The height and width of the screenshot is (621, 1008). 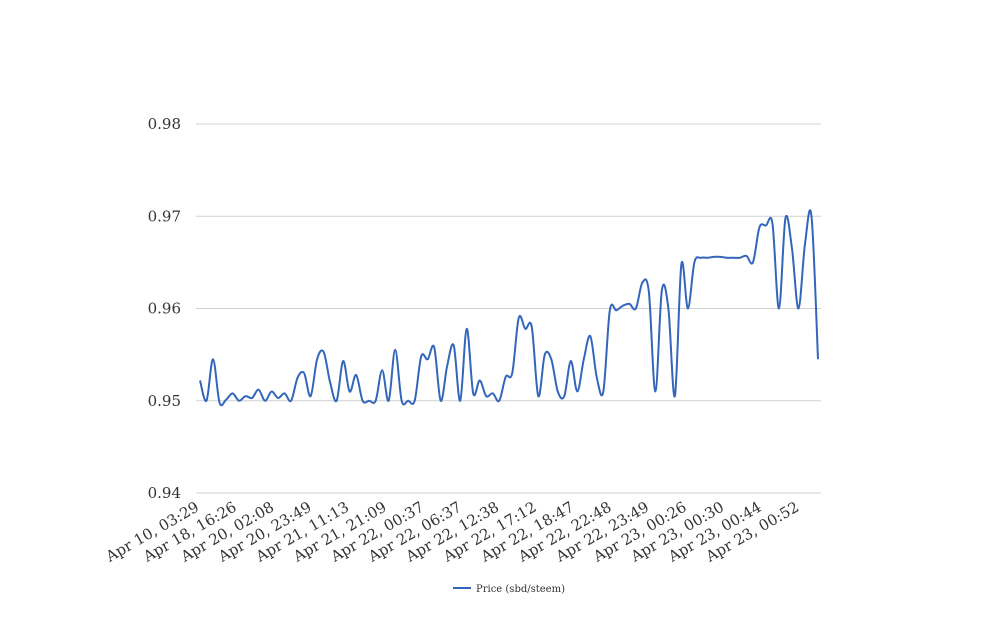 What do you see at coordinates (520, 589) in the screenshot?
I see `legend-label: Price (sbd/steem)` at bounding box center [520, 589].